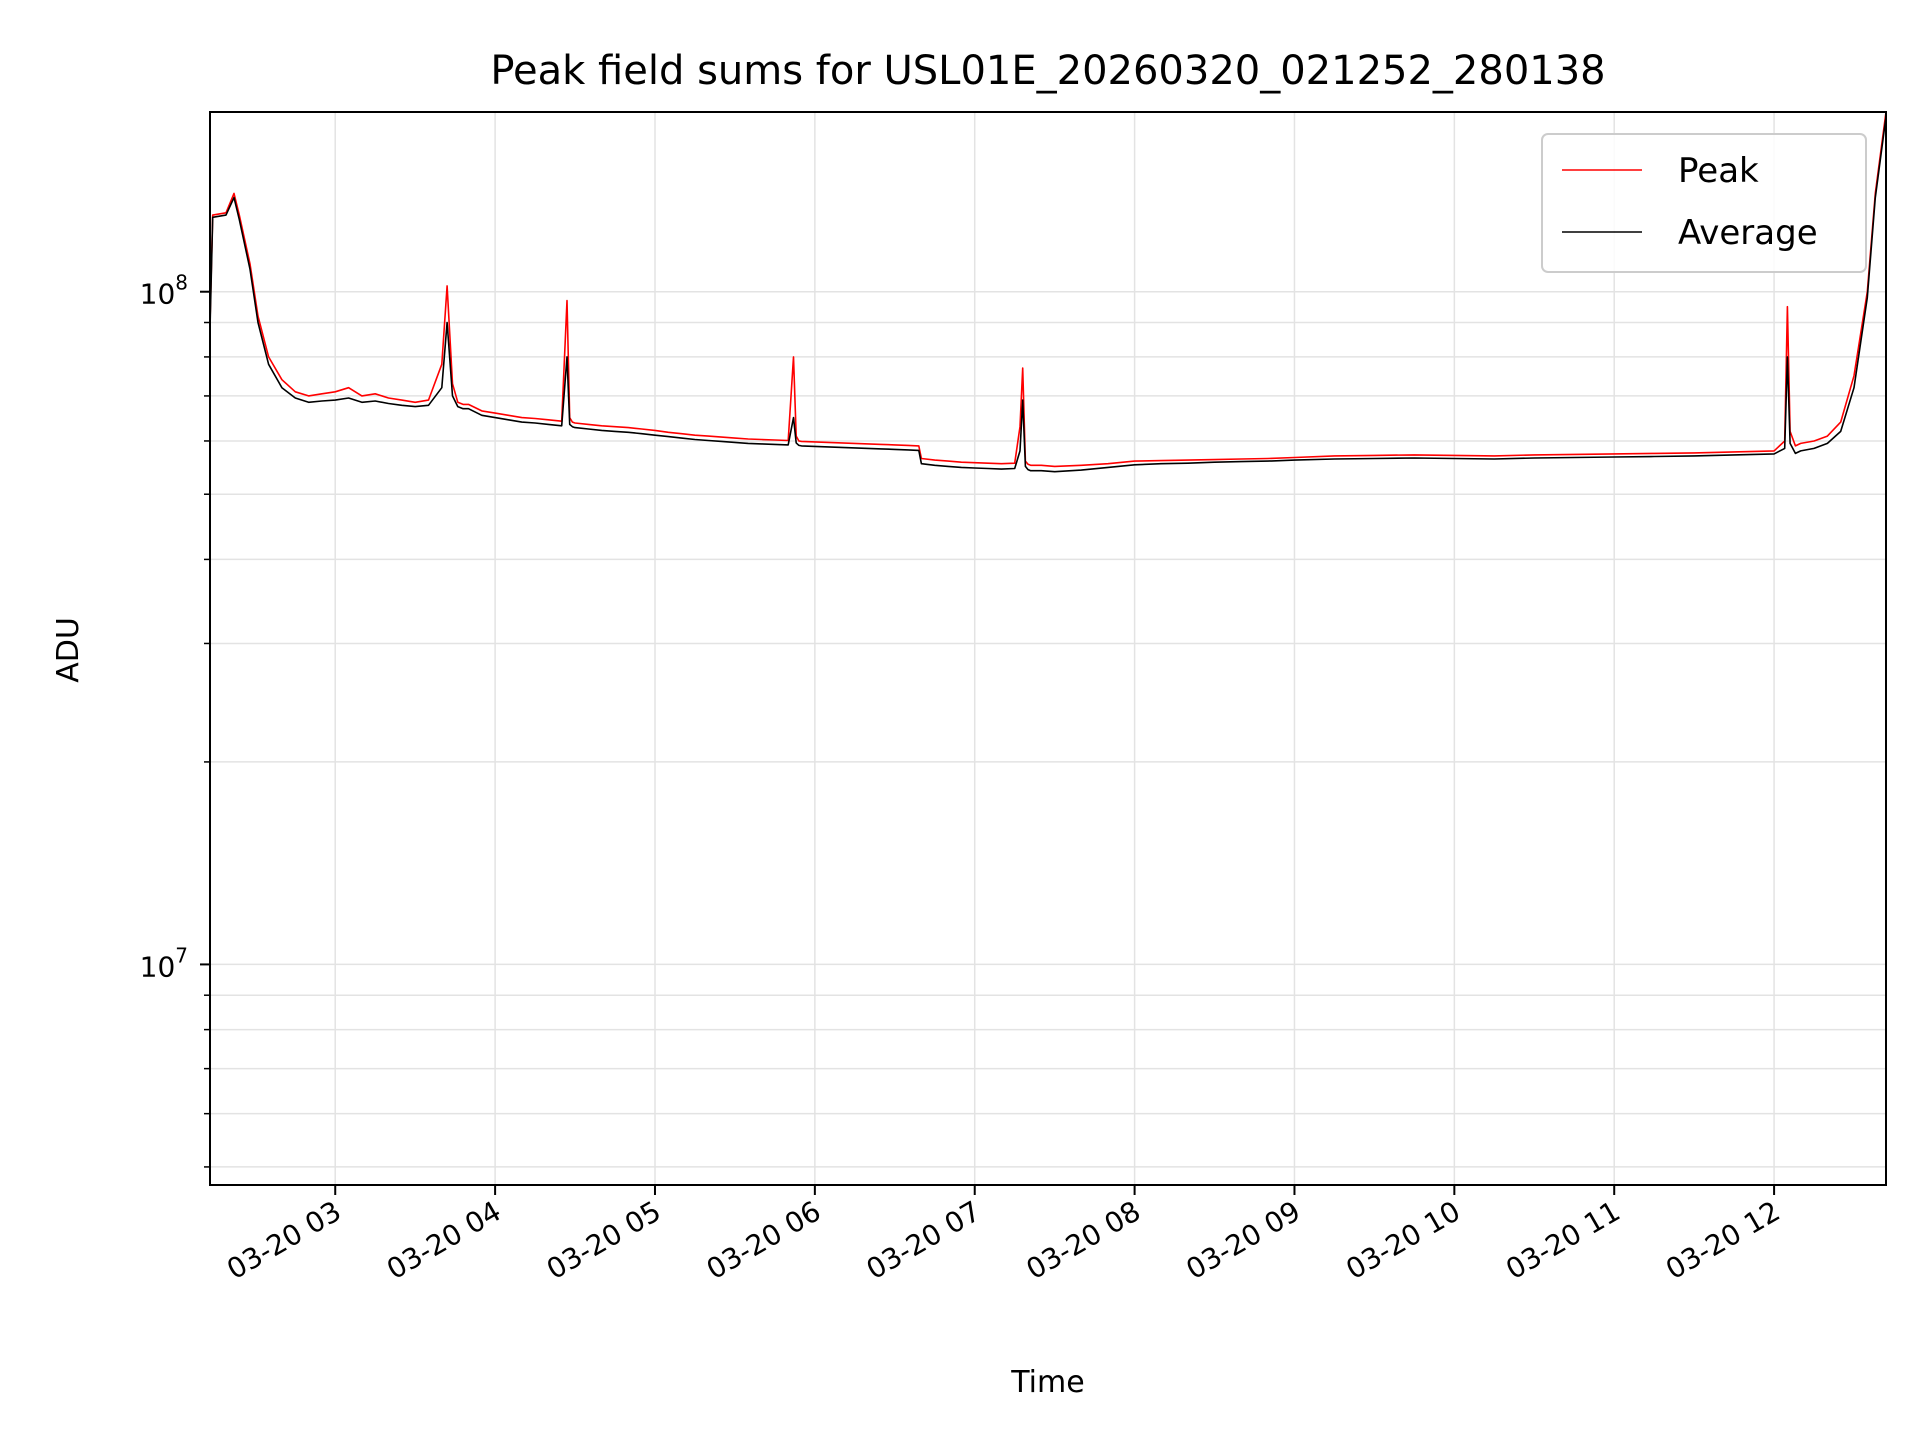 This screenshot has height=1440, width=1920. Describe the element at coordinates (1047, 1382) in the screenshot. I see `x-axis-title: Time` at that location.